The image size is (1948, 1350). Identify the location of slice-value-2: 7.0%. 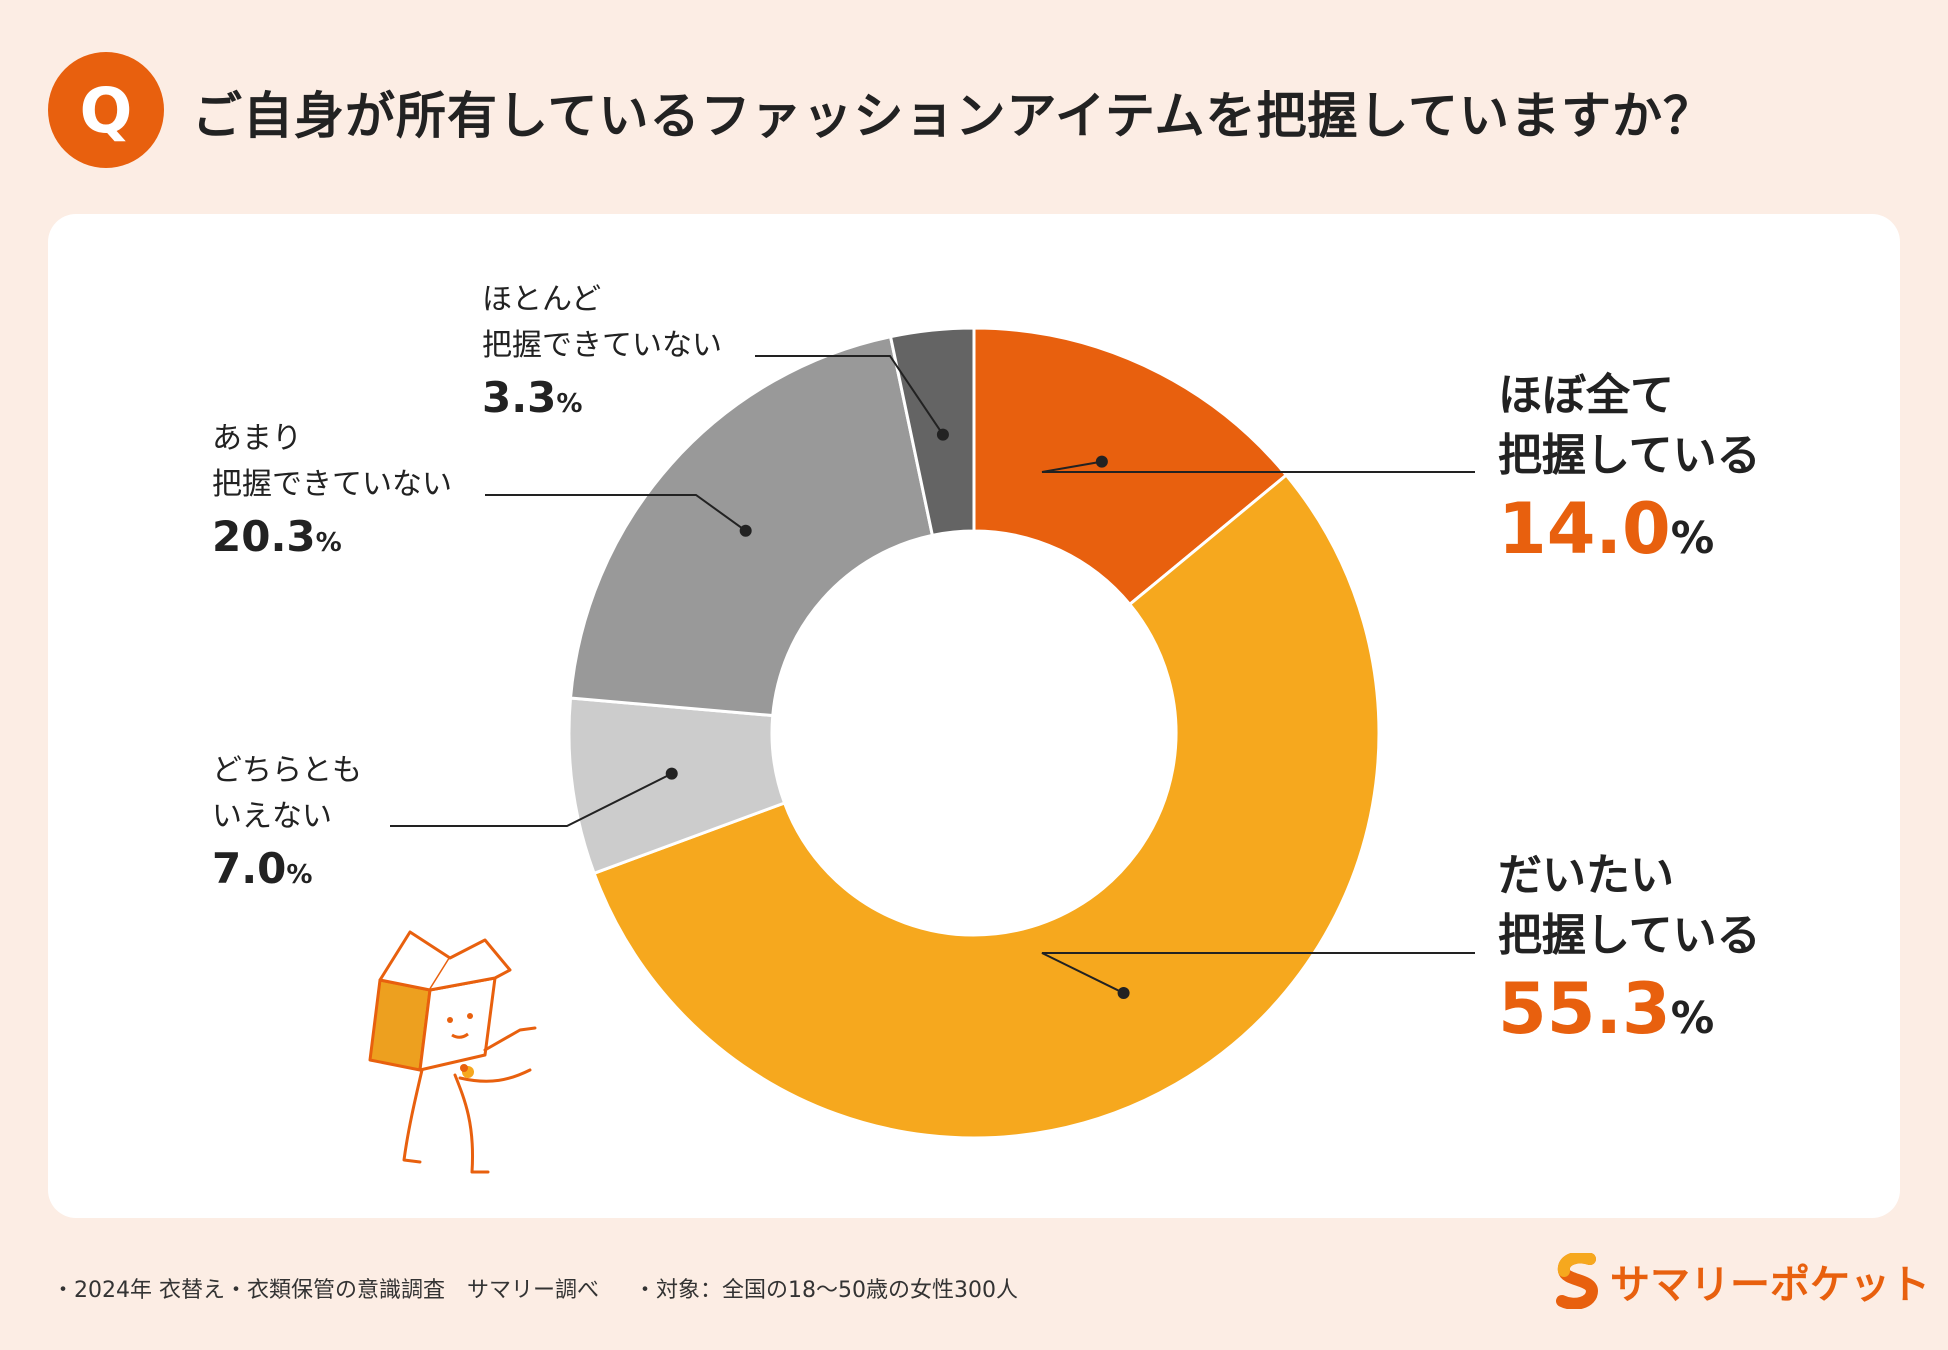
(262, 868).